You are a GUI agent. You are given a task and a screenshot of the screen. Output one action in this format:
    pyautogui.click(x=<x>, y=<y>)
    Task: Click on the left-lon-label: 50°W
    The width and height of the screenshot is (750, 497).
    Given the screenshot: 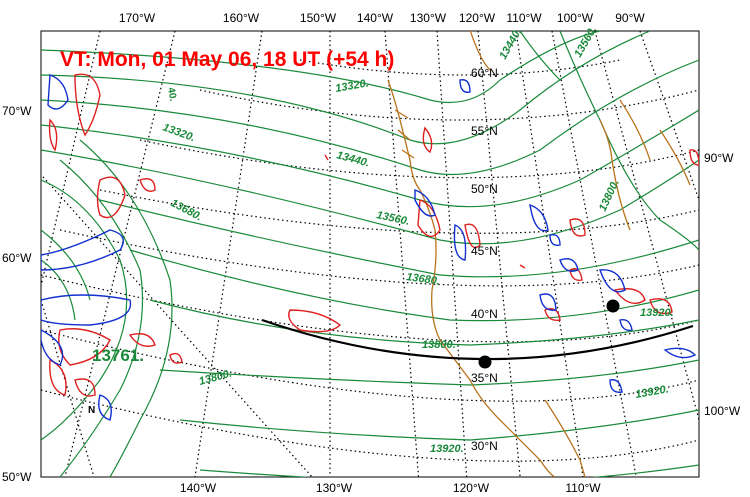 What is the action you would take?
    pyautogui.click(x=17, y=477)
    